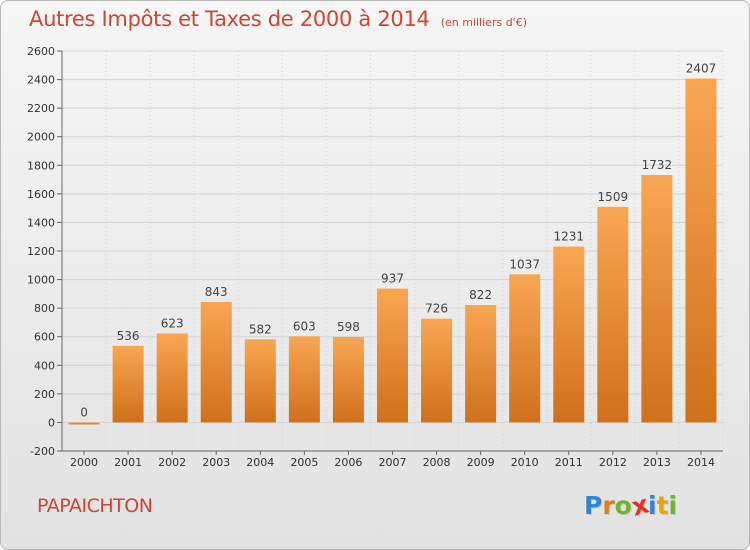 This screenshot has width=750, height=550. I want to click on x-tick-label: 2003, so click(216, 462).